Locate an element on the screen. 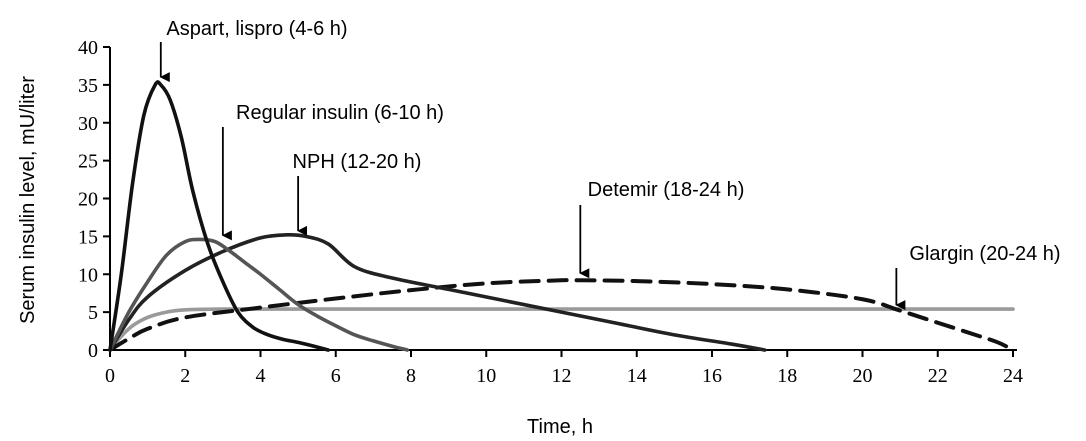 The image size is (1086, 441). y-tick-label: 40 is located at coordinates (88, 48).